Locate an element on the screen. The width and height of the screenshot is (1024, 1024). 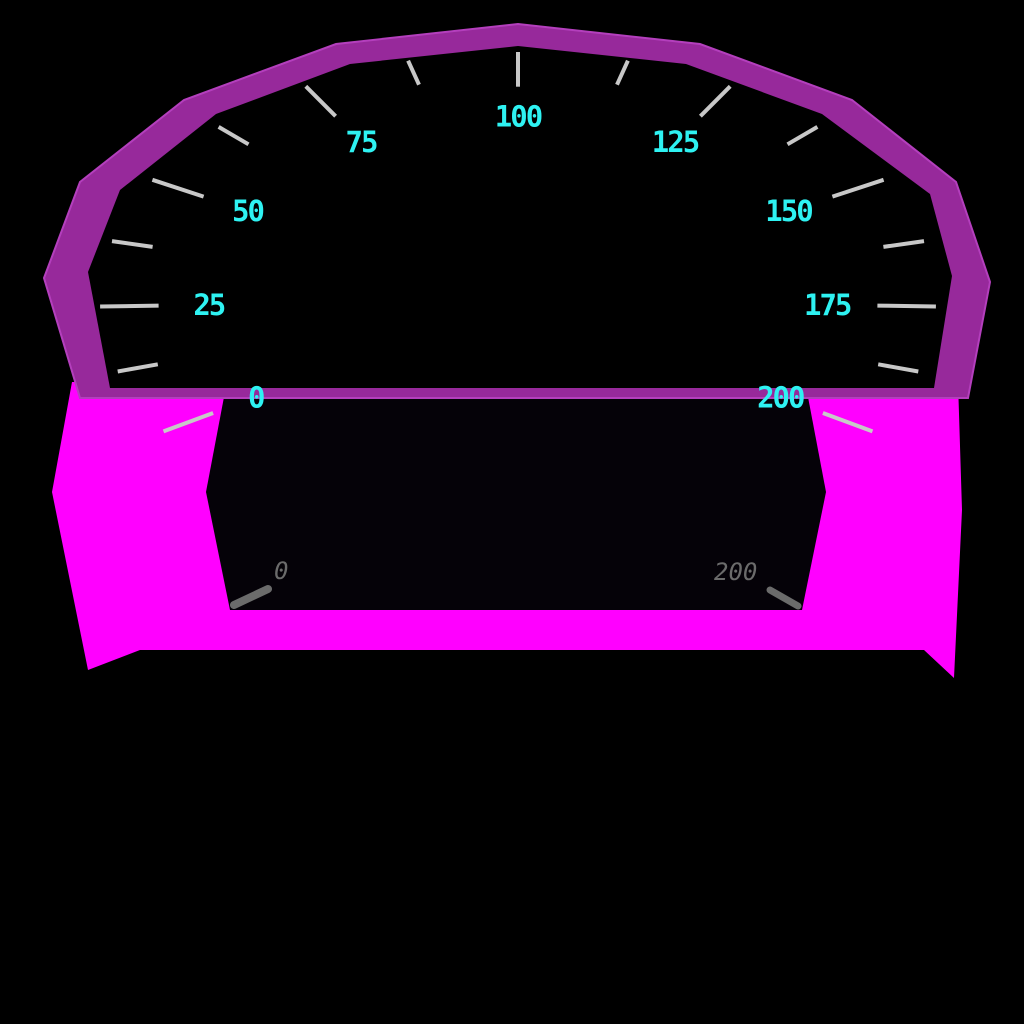
speed-label: 100 is located at coordinates (518, 117).